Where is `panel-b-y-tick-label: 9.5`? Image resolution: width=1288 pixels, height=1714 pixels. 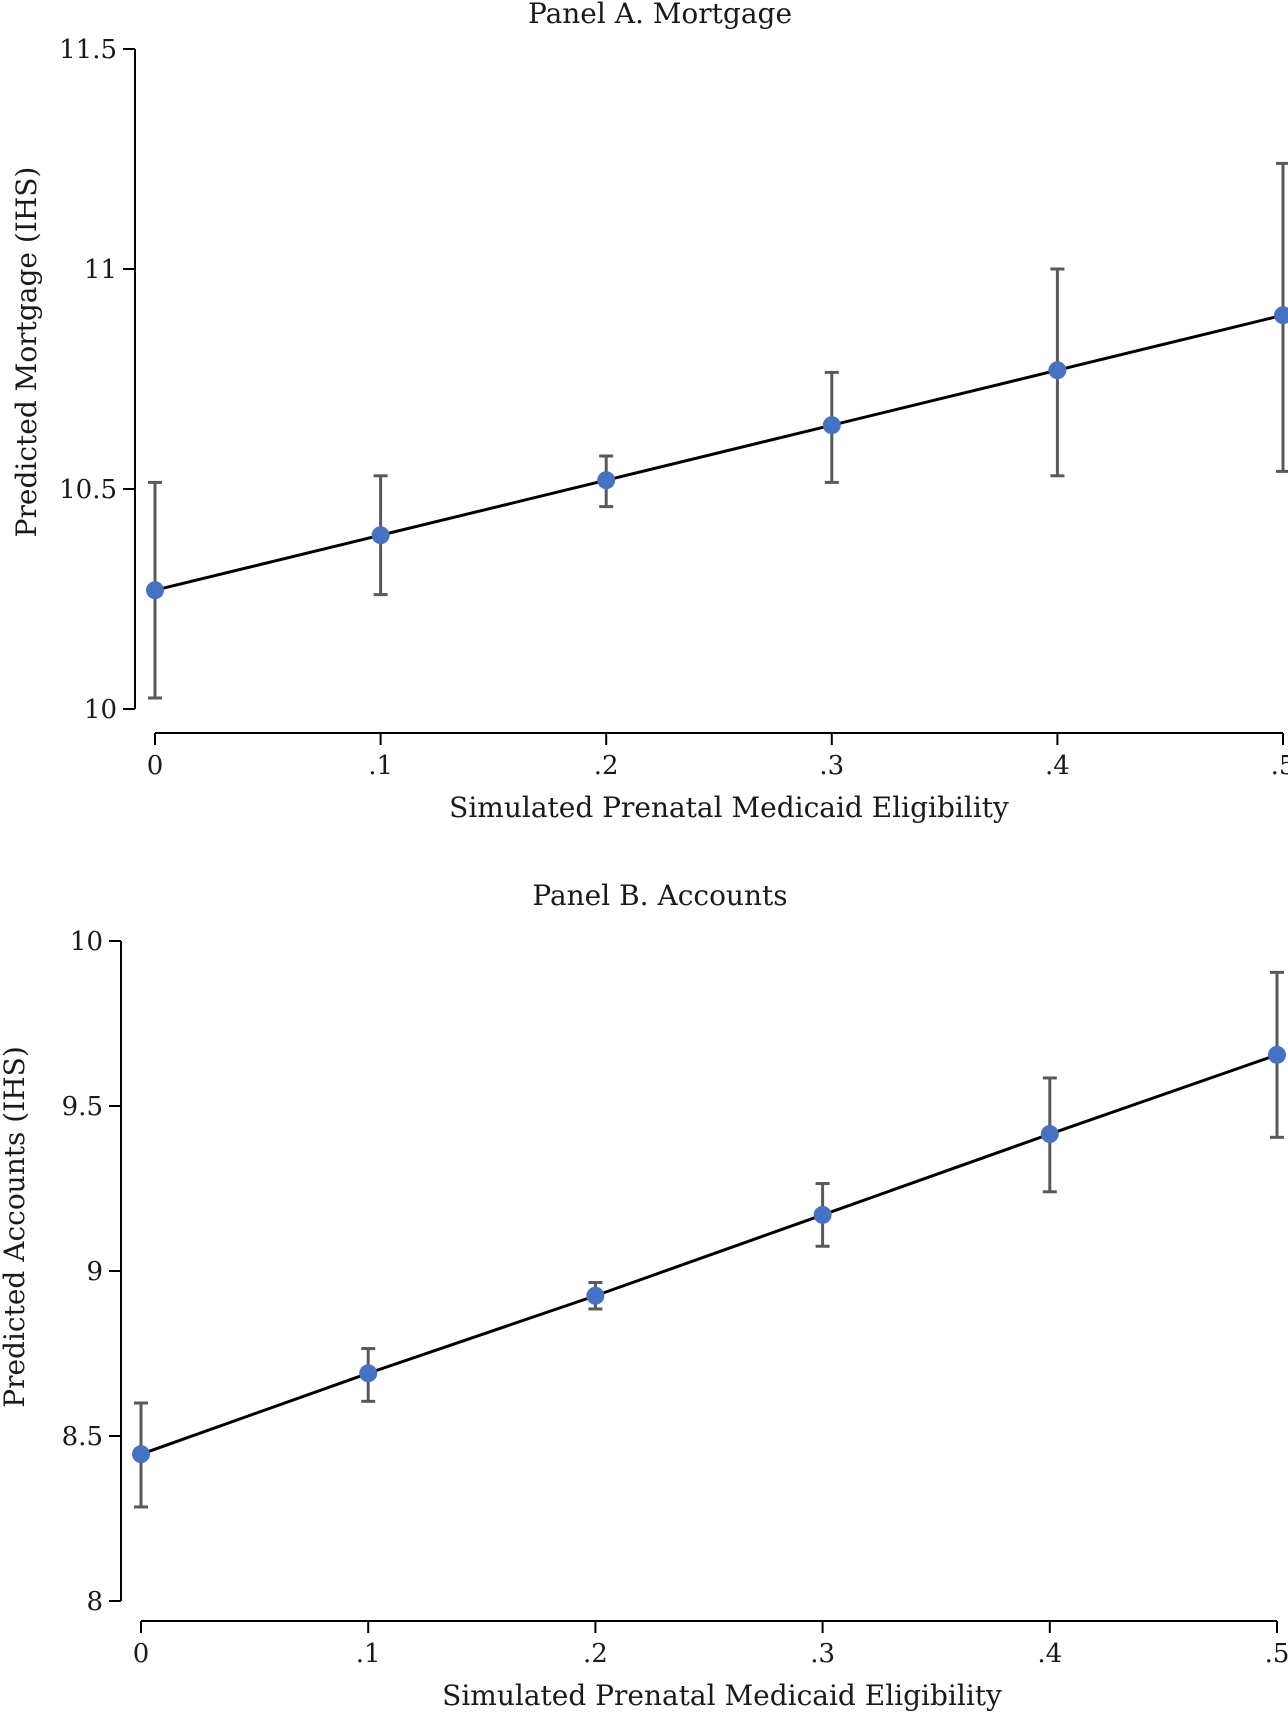
panel-b-y-tick-label: 9.5 is located at coordinates (82, 1107).